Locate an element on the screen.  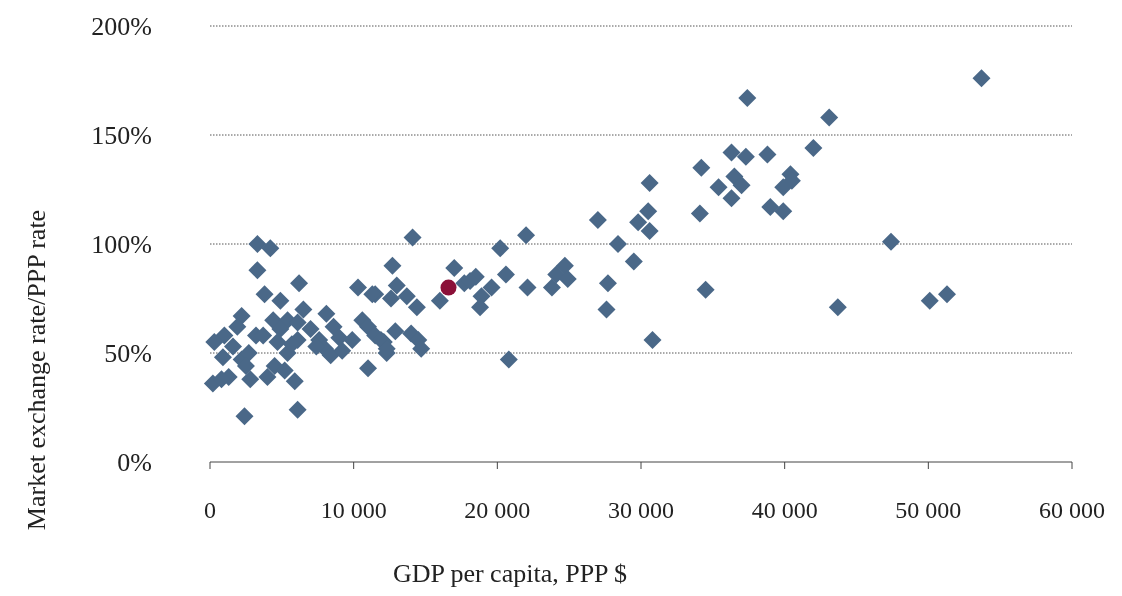
y-axis-title: Market exchange rate/PPP rate is located at coordinates (36, 370).